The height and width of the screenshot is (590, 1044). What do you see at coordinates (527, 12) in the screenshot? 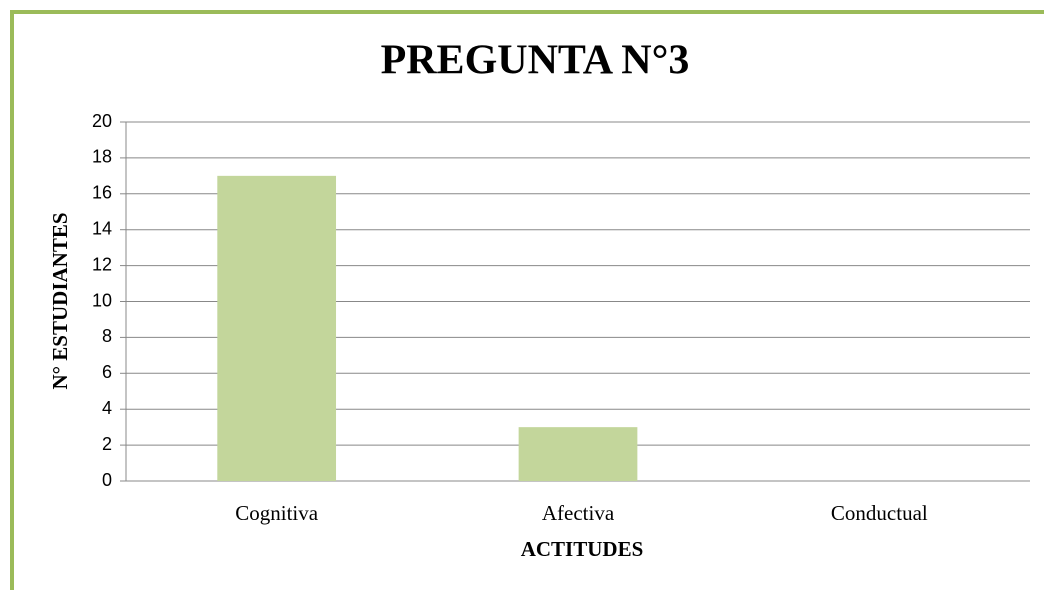
I see `frame-top` at bounding box center [527, 12].